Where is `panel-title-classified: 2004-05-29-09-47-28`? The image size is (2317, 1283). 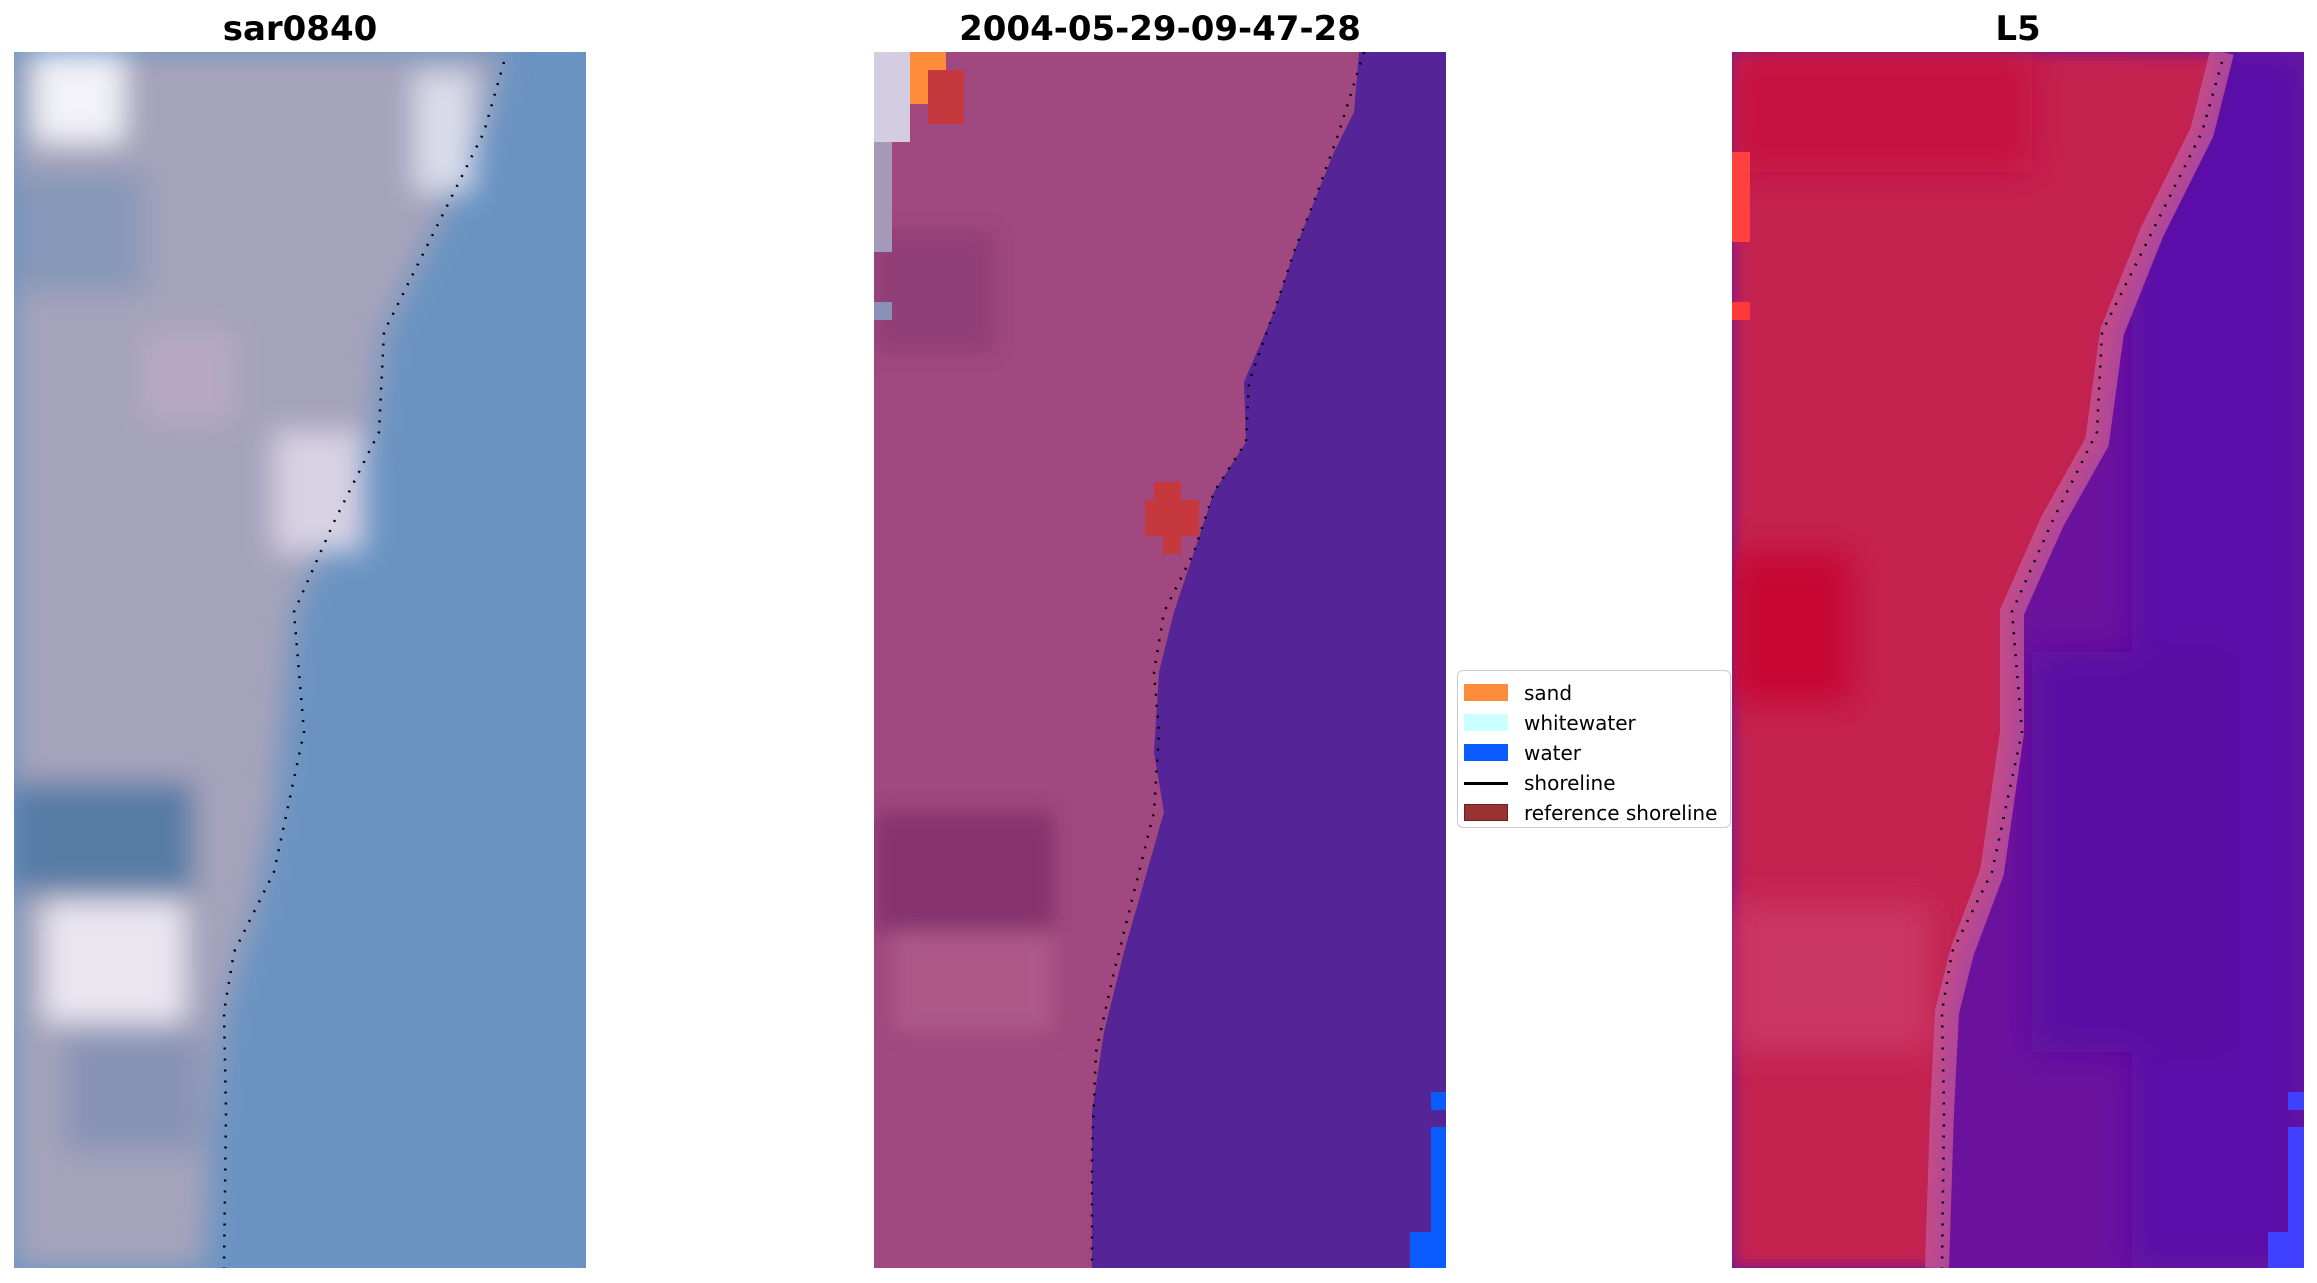
panel-title-classified: 2004-05-29-09-47-28 is located at coordinates (1160, 29).